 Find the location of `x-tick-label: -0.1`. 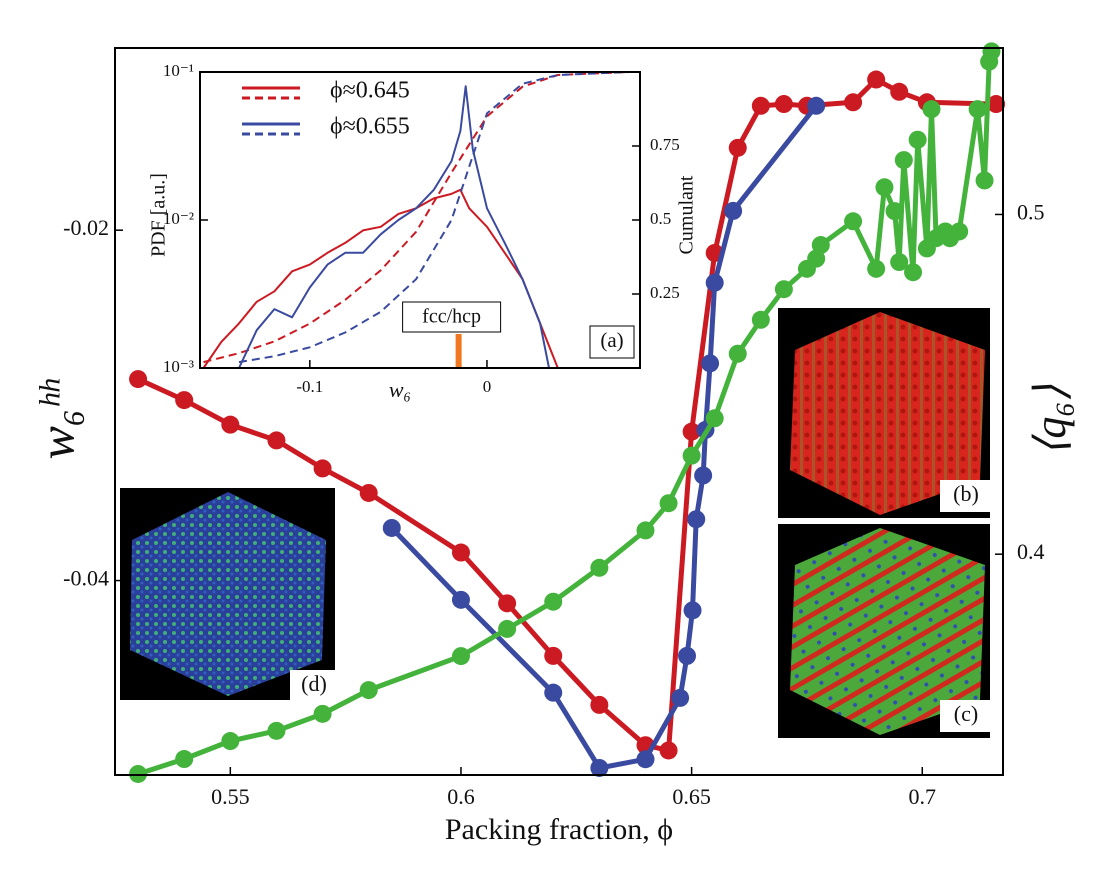

x-tick-label: -0.1 is located at coordinates (309, 386).